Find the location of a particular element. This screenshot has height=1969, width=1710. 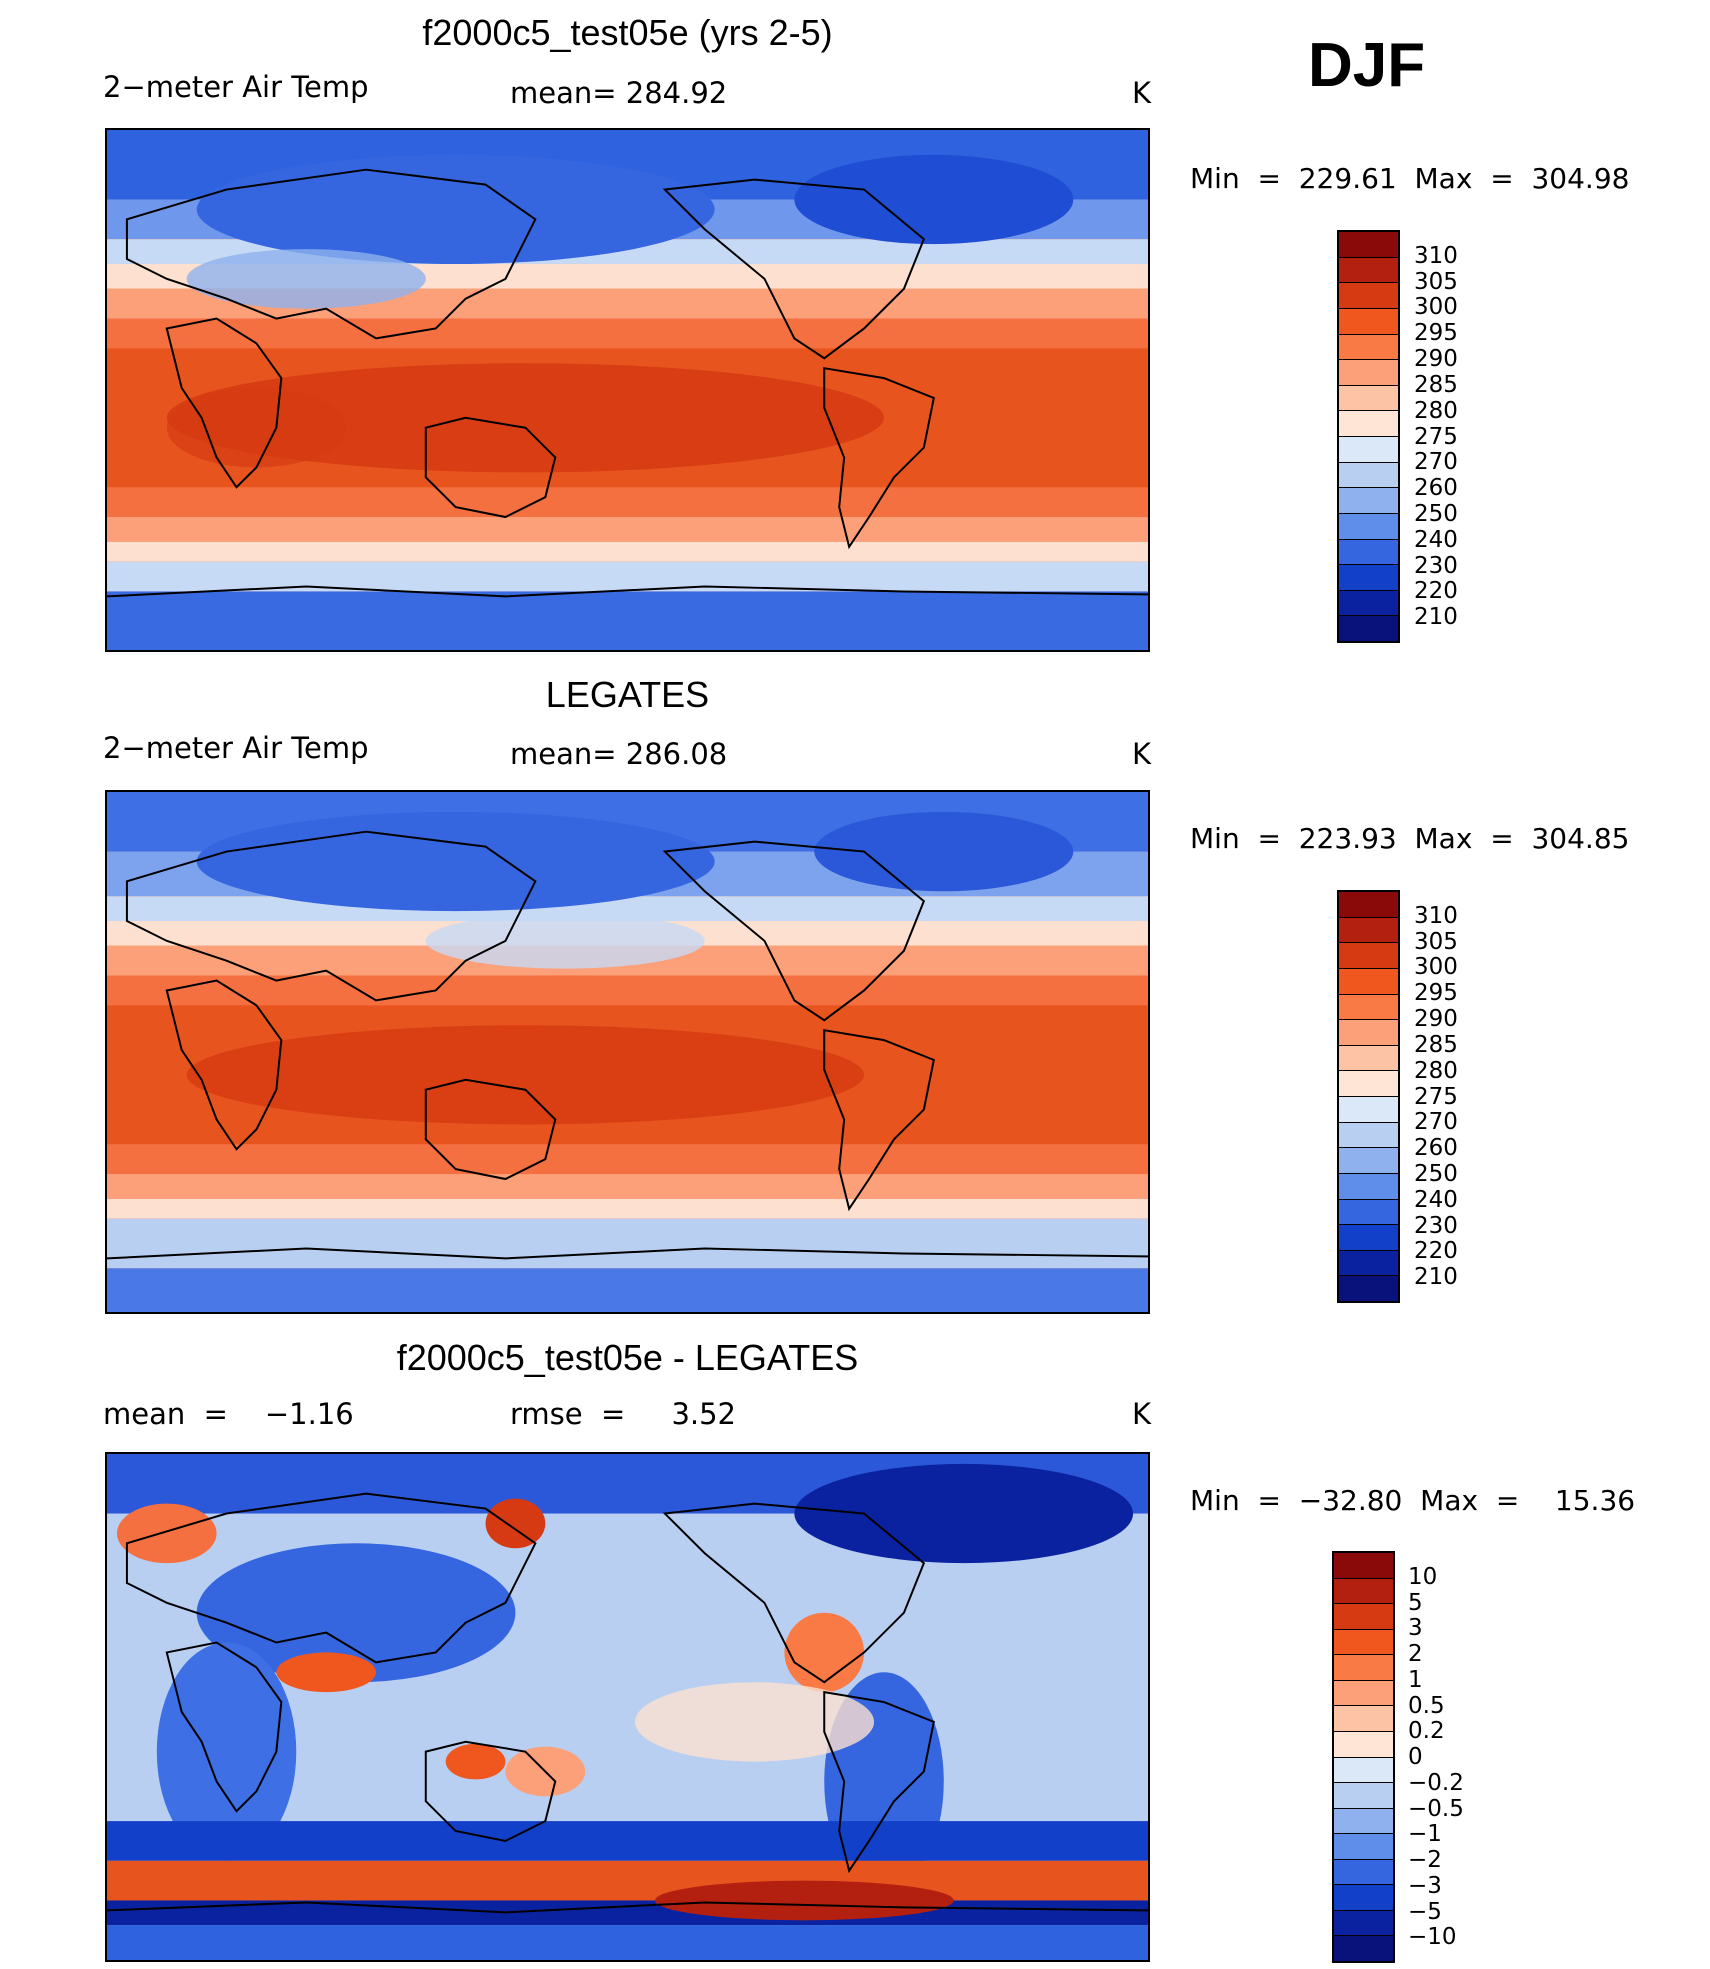

panel-1-colorbar is located at coordinates (1368, 436).